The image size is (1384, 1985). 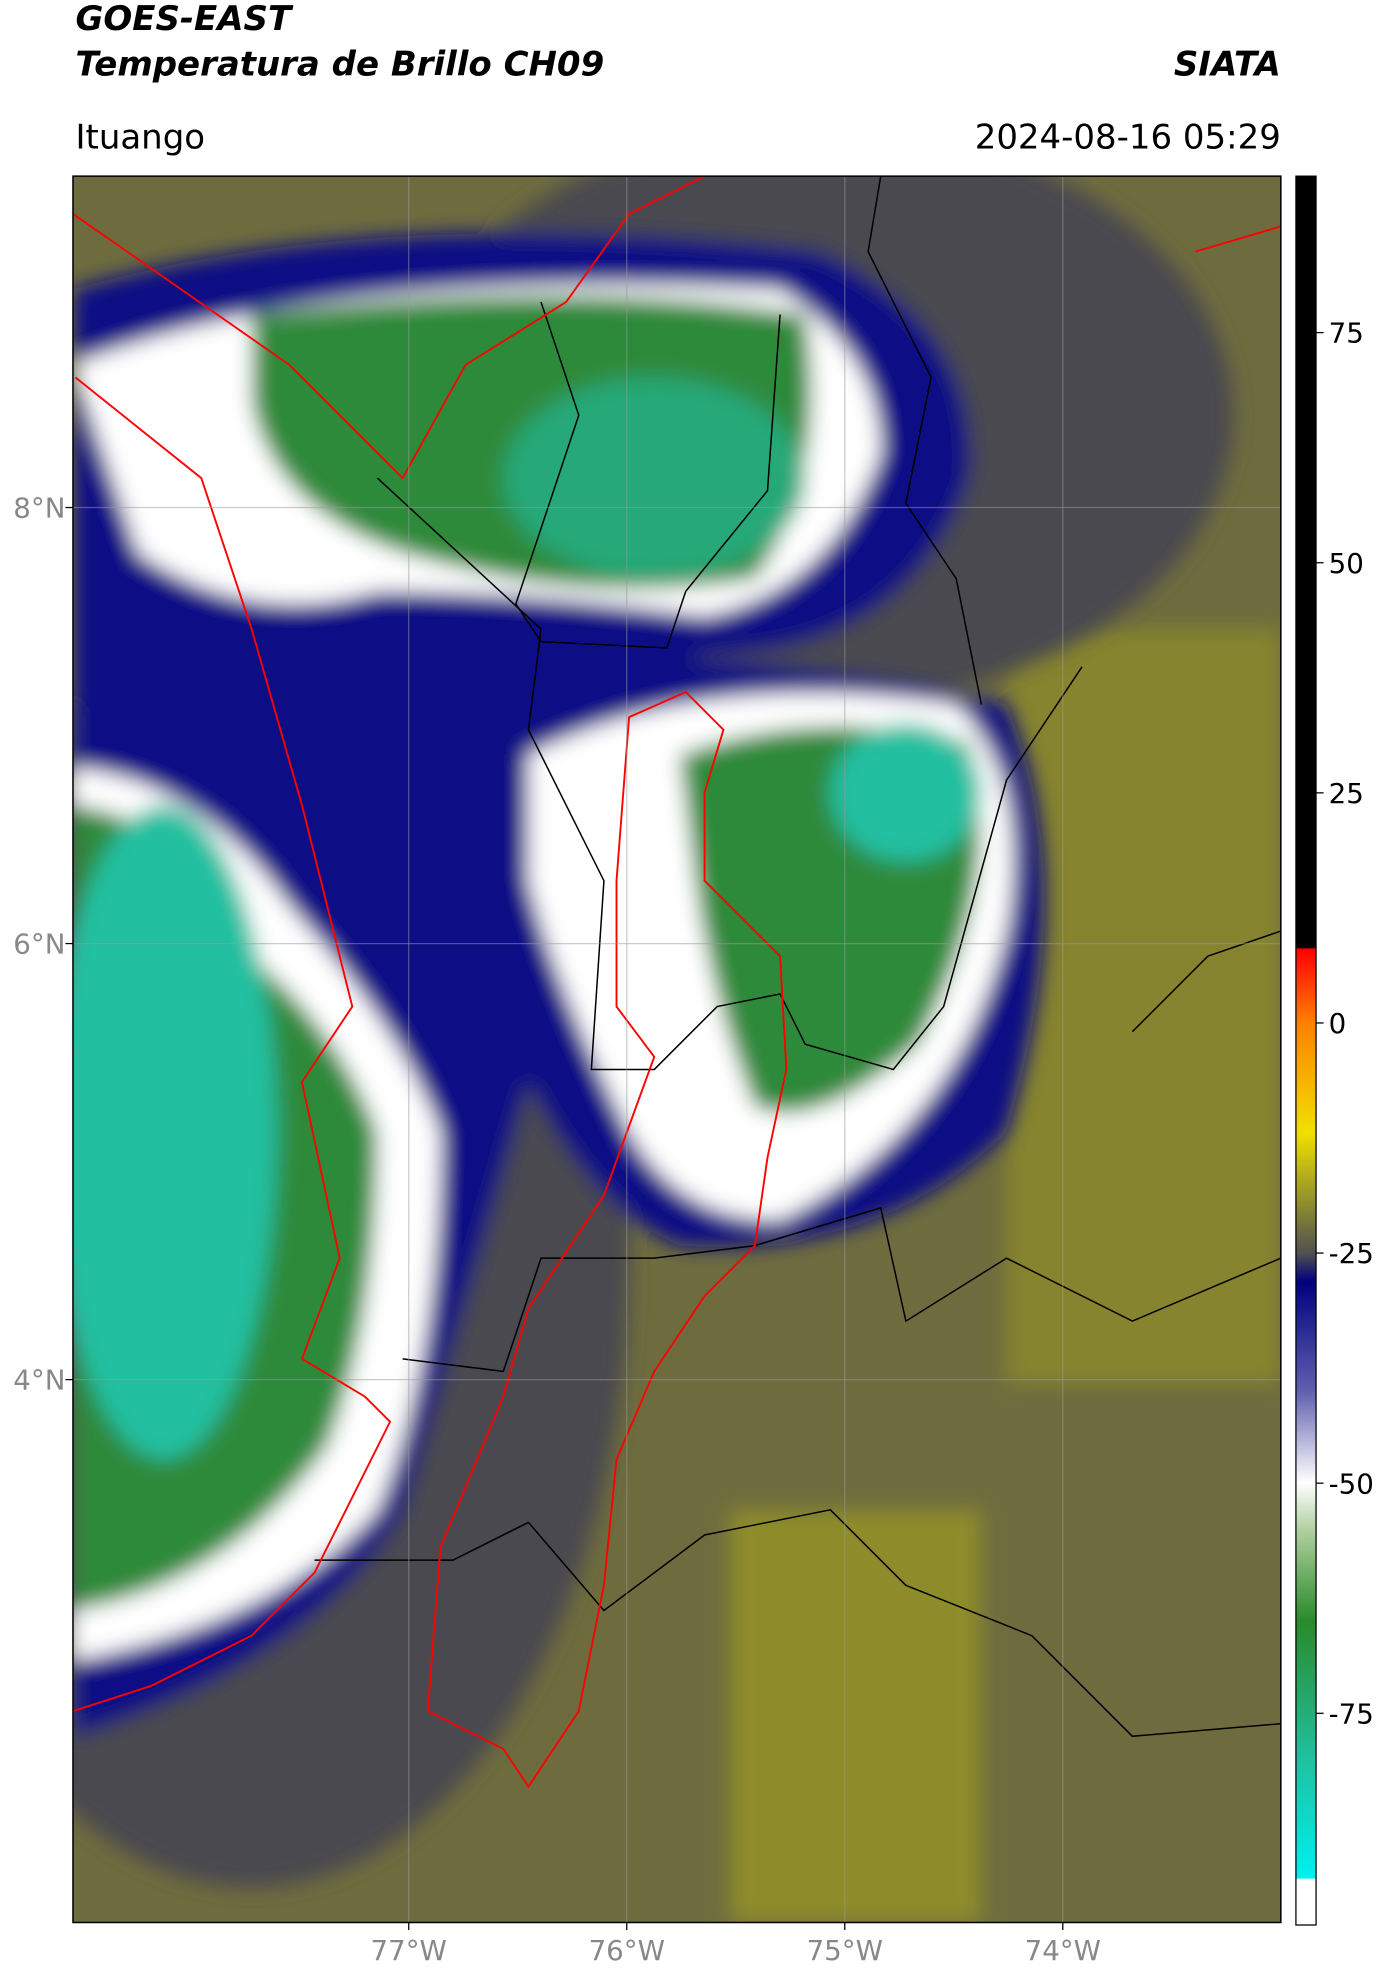 What do you see at coordinates (184, 19) in the screenshot?
I see `title: GOES-EAST` at bounding box center [184, 19].